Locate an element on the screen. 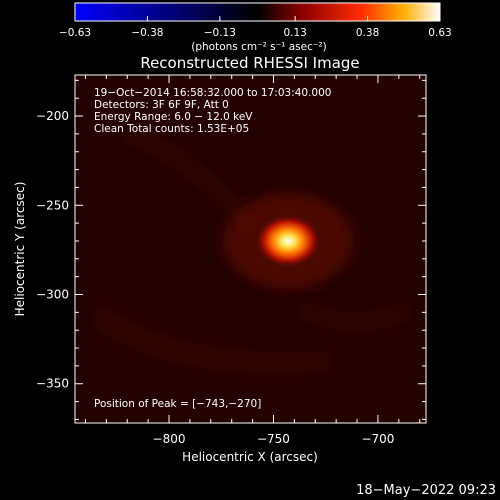  y-tick-label: −350 is located at coordinates (52, 384).